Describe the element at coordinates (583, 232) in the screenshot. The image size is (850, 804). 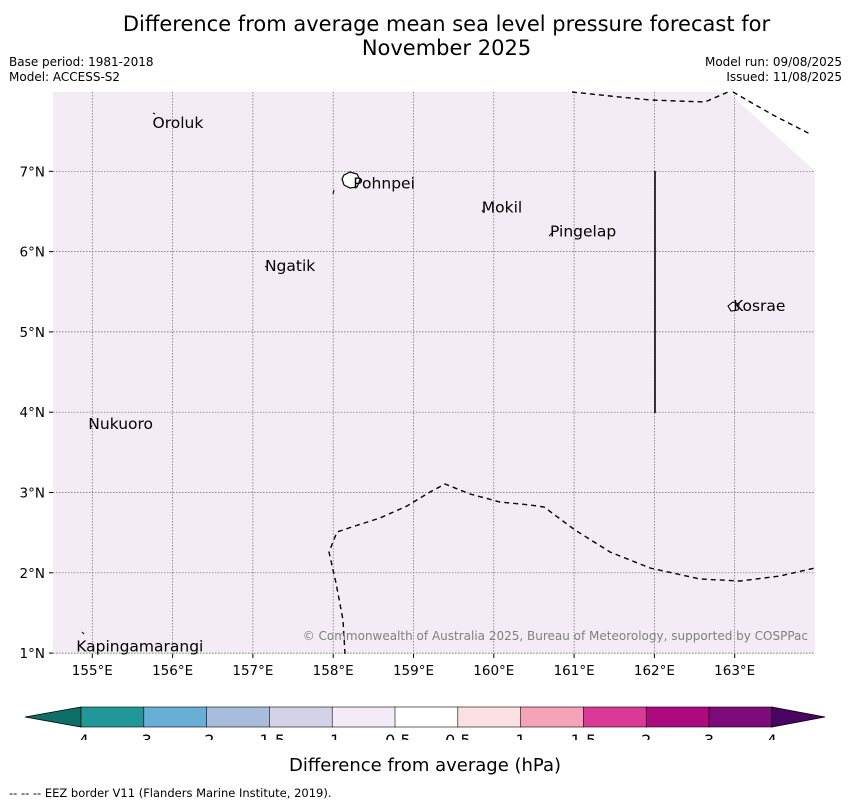
I see `place-label: Pingelap` at that location.